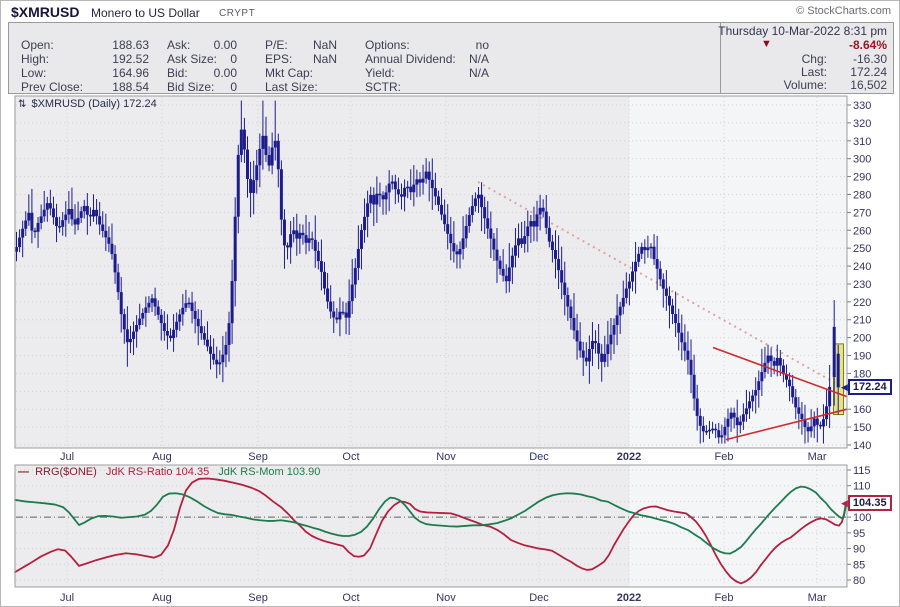 The width and height of the screenshot is (900, 607). Describe the element at coordinates (482, 45) in the screenshot. I see `quote-value: no` at that location.